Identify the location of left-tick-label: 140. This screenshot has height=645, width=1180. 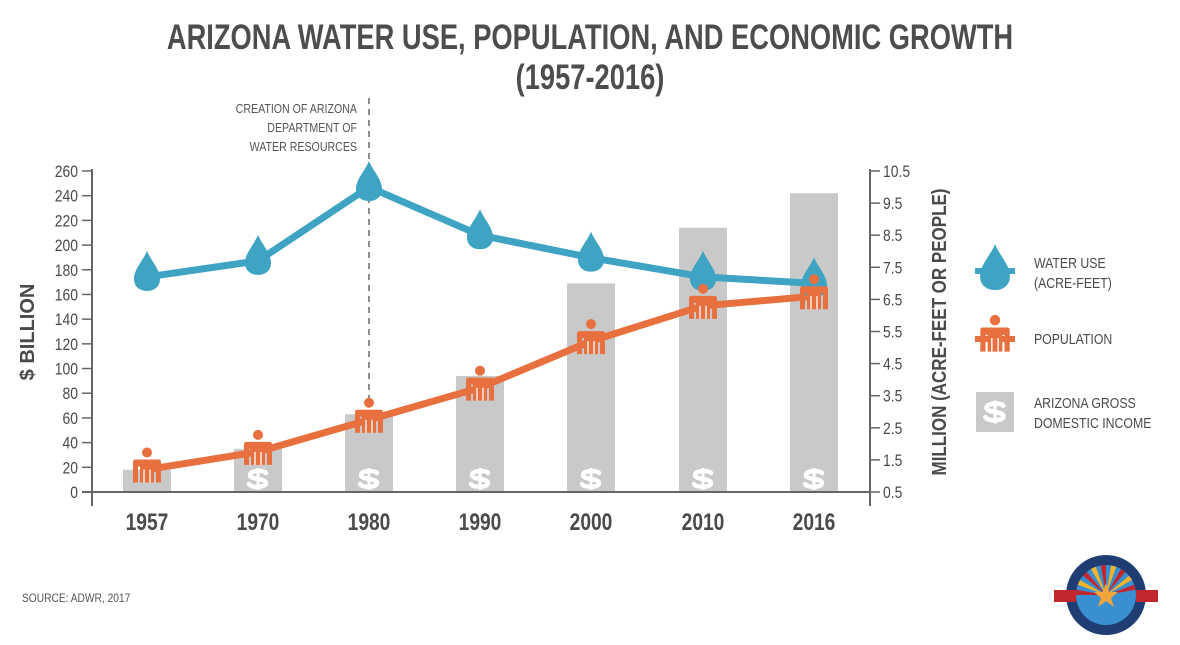
(67, 320).